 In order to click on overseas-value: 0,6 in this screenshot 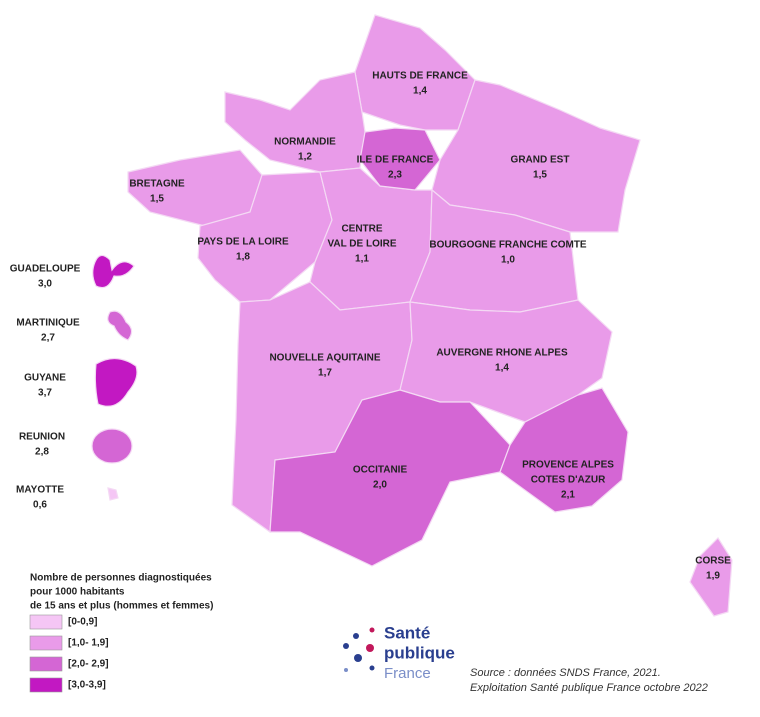, I will do `click(40, 505)`.